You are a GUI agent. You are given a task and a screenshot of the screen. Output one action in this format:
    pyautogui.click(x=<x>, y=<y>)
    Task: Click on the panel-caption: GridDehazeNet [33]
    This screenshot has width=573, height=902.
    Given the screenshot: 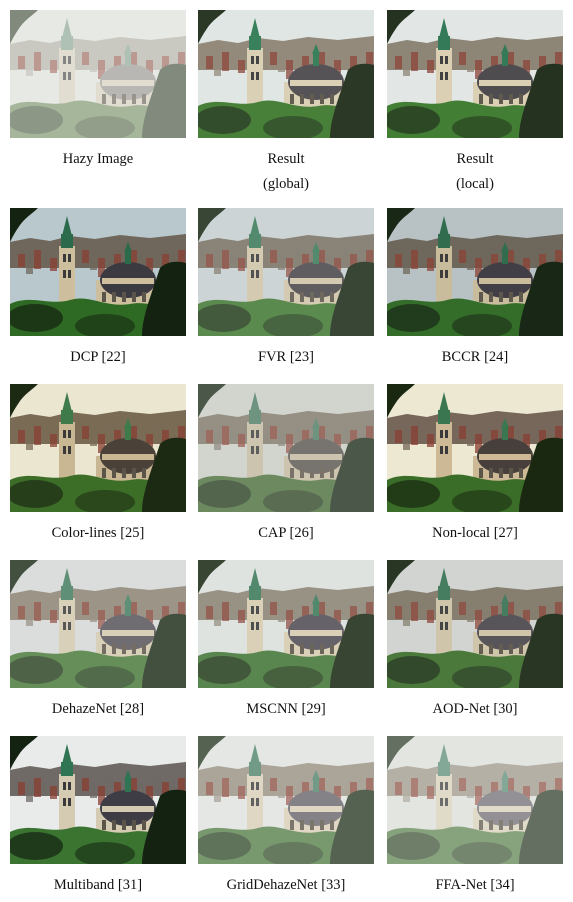 What is the action you would take?
    pyautogui.click(x=286, y=885)
    